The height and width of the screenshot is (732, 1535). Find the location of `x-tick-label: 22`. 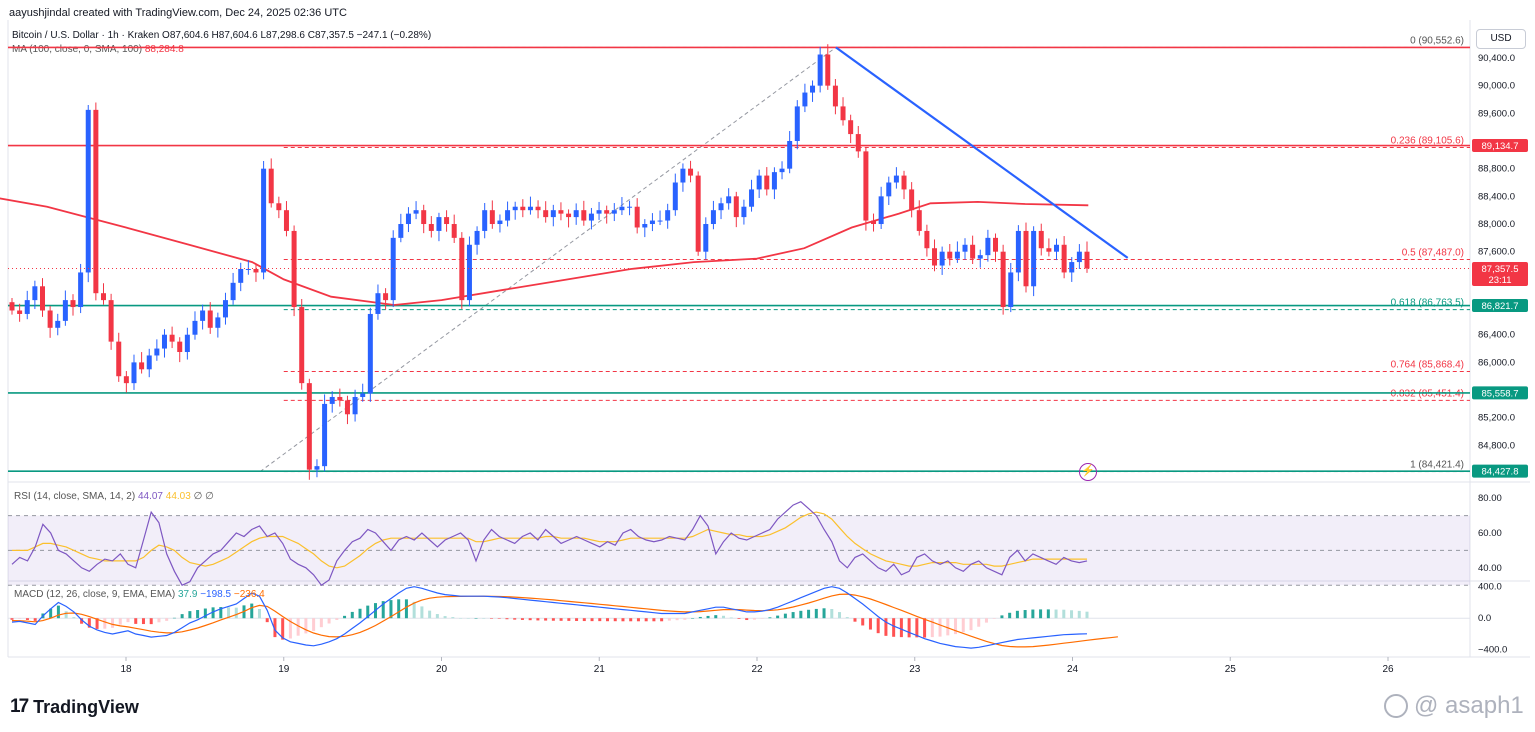

x-tick-label: 22 is located at coordinates (757, 669).